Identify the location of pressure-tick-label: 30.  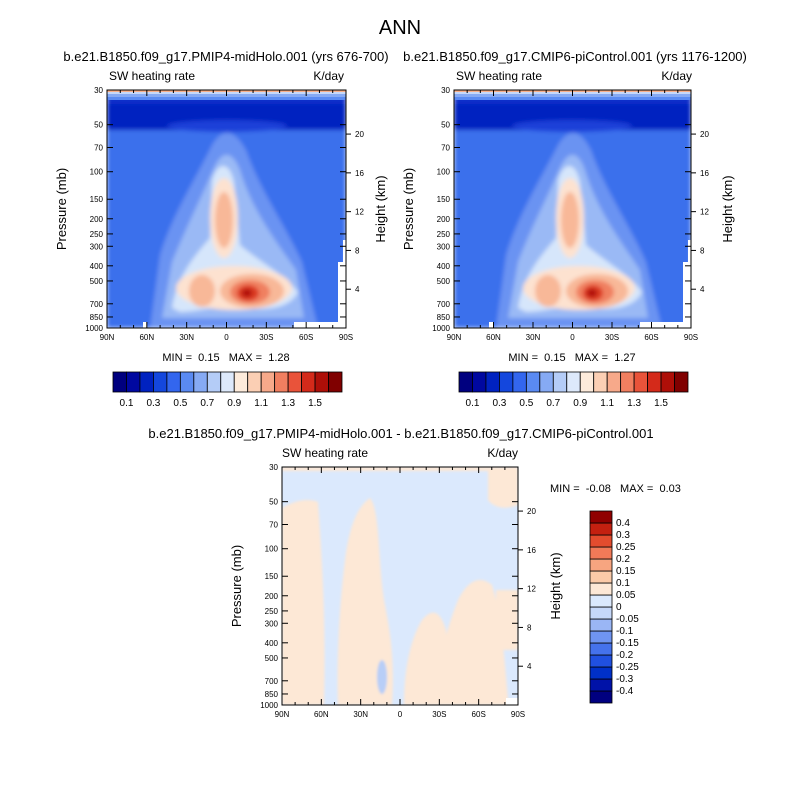
(445, 90).